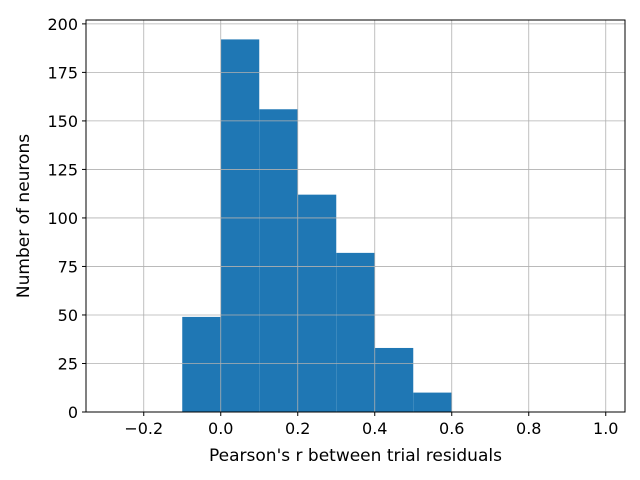  Describe the element at coordinates (220, 428) in the screenshot. I see `x-tick-label-1: 0.0` at that location.